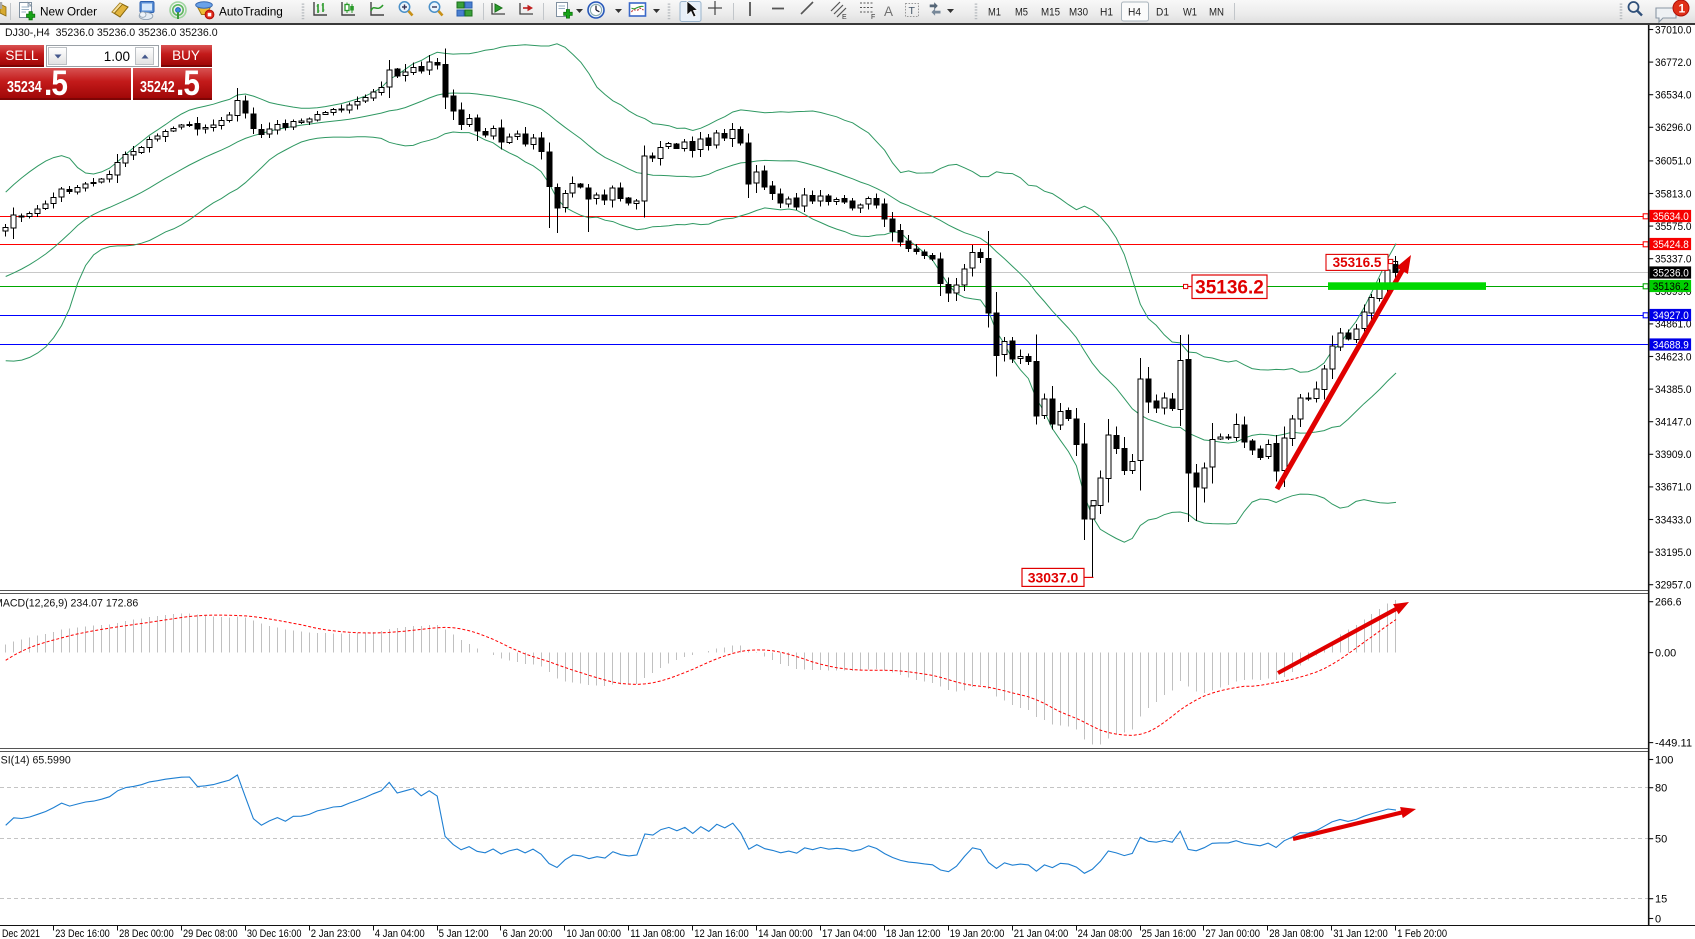 The height and width of the screenshot is (939, 1695). Describe the element at coordinates (1105, 933) in the screenshot. I see `svg-text: 24 Jan 08:00` at that location.